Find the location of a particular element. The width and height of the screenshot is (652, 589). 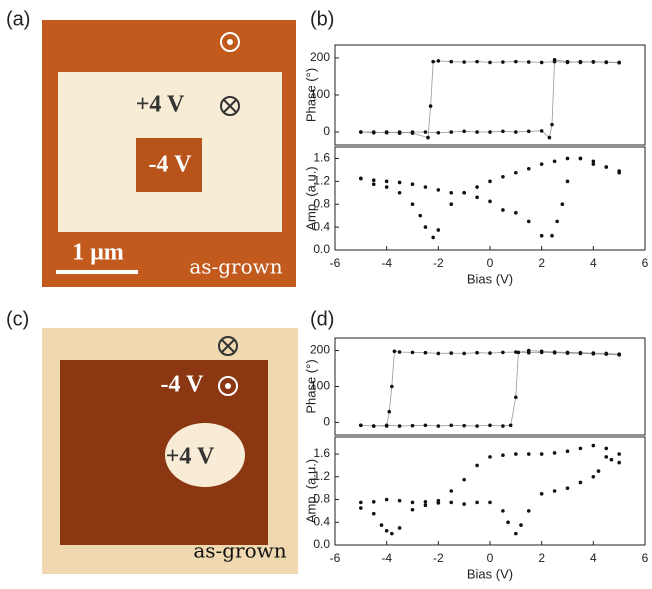

y-tick-label: 1.2 is located at coordinates (321, 476).